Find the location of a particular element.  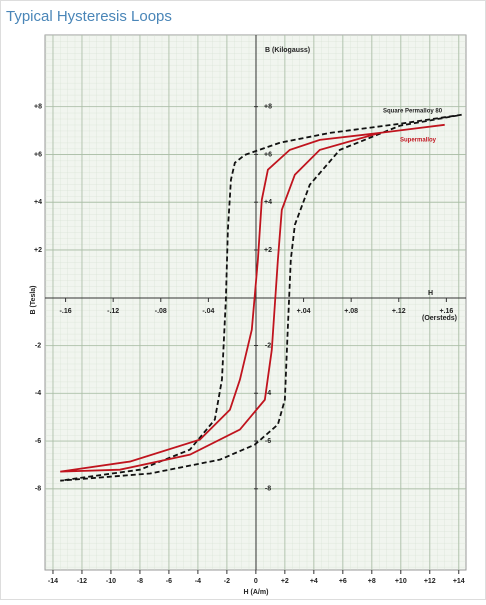

x-tick-label: -12 is located at coordinates (82, 581).